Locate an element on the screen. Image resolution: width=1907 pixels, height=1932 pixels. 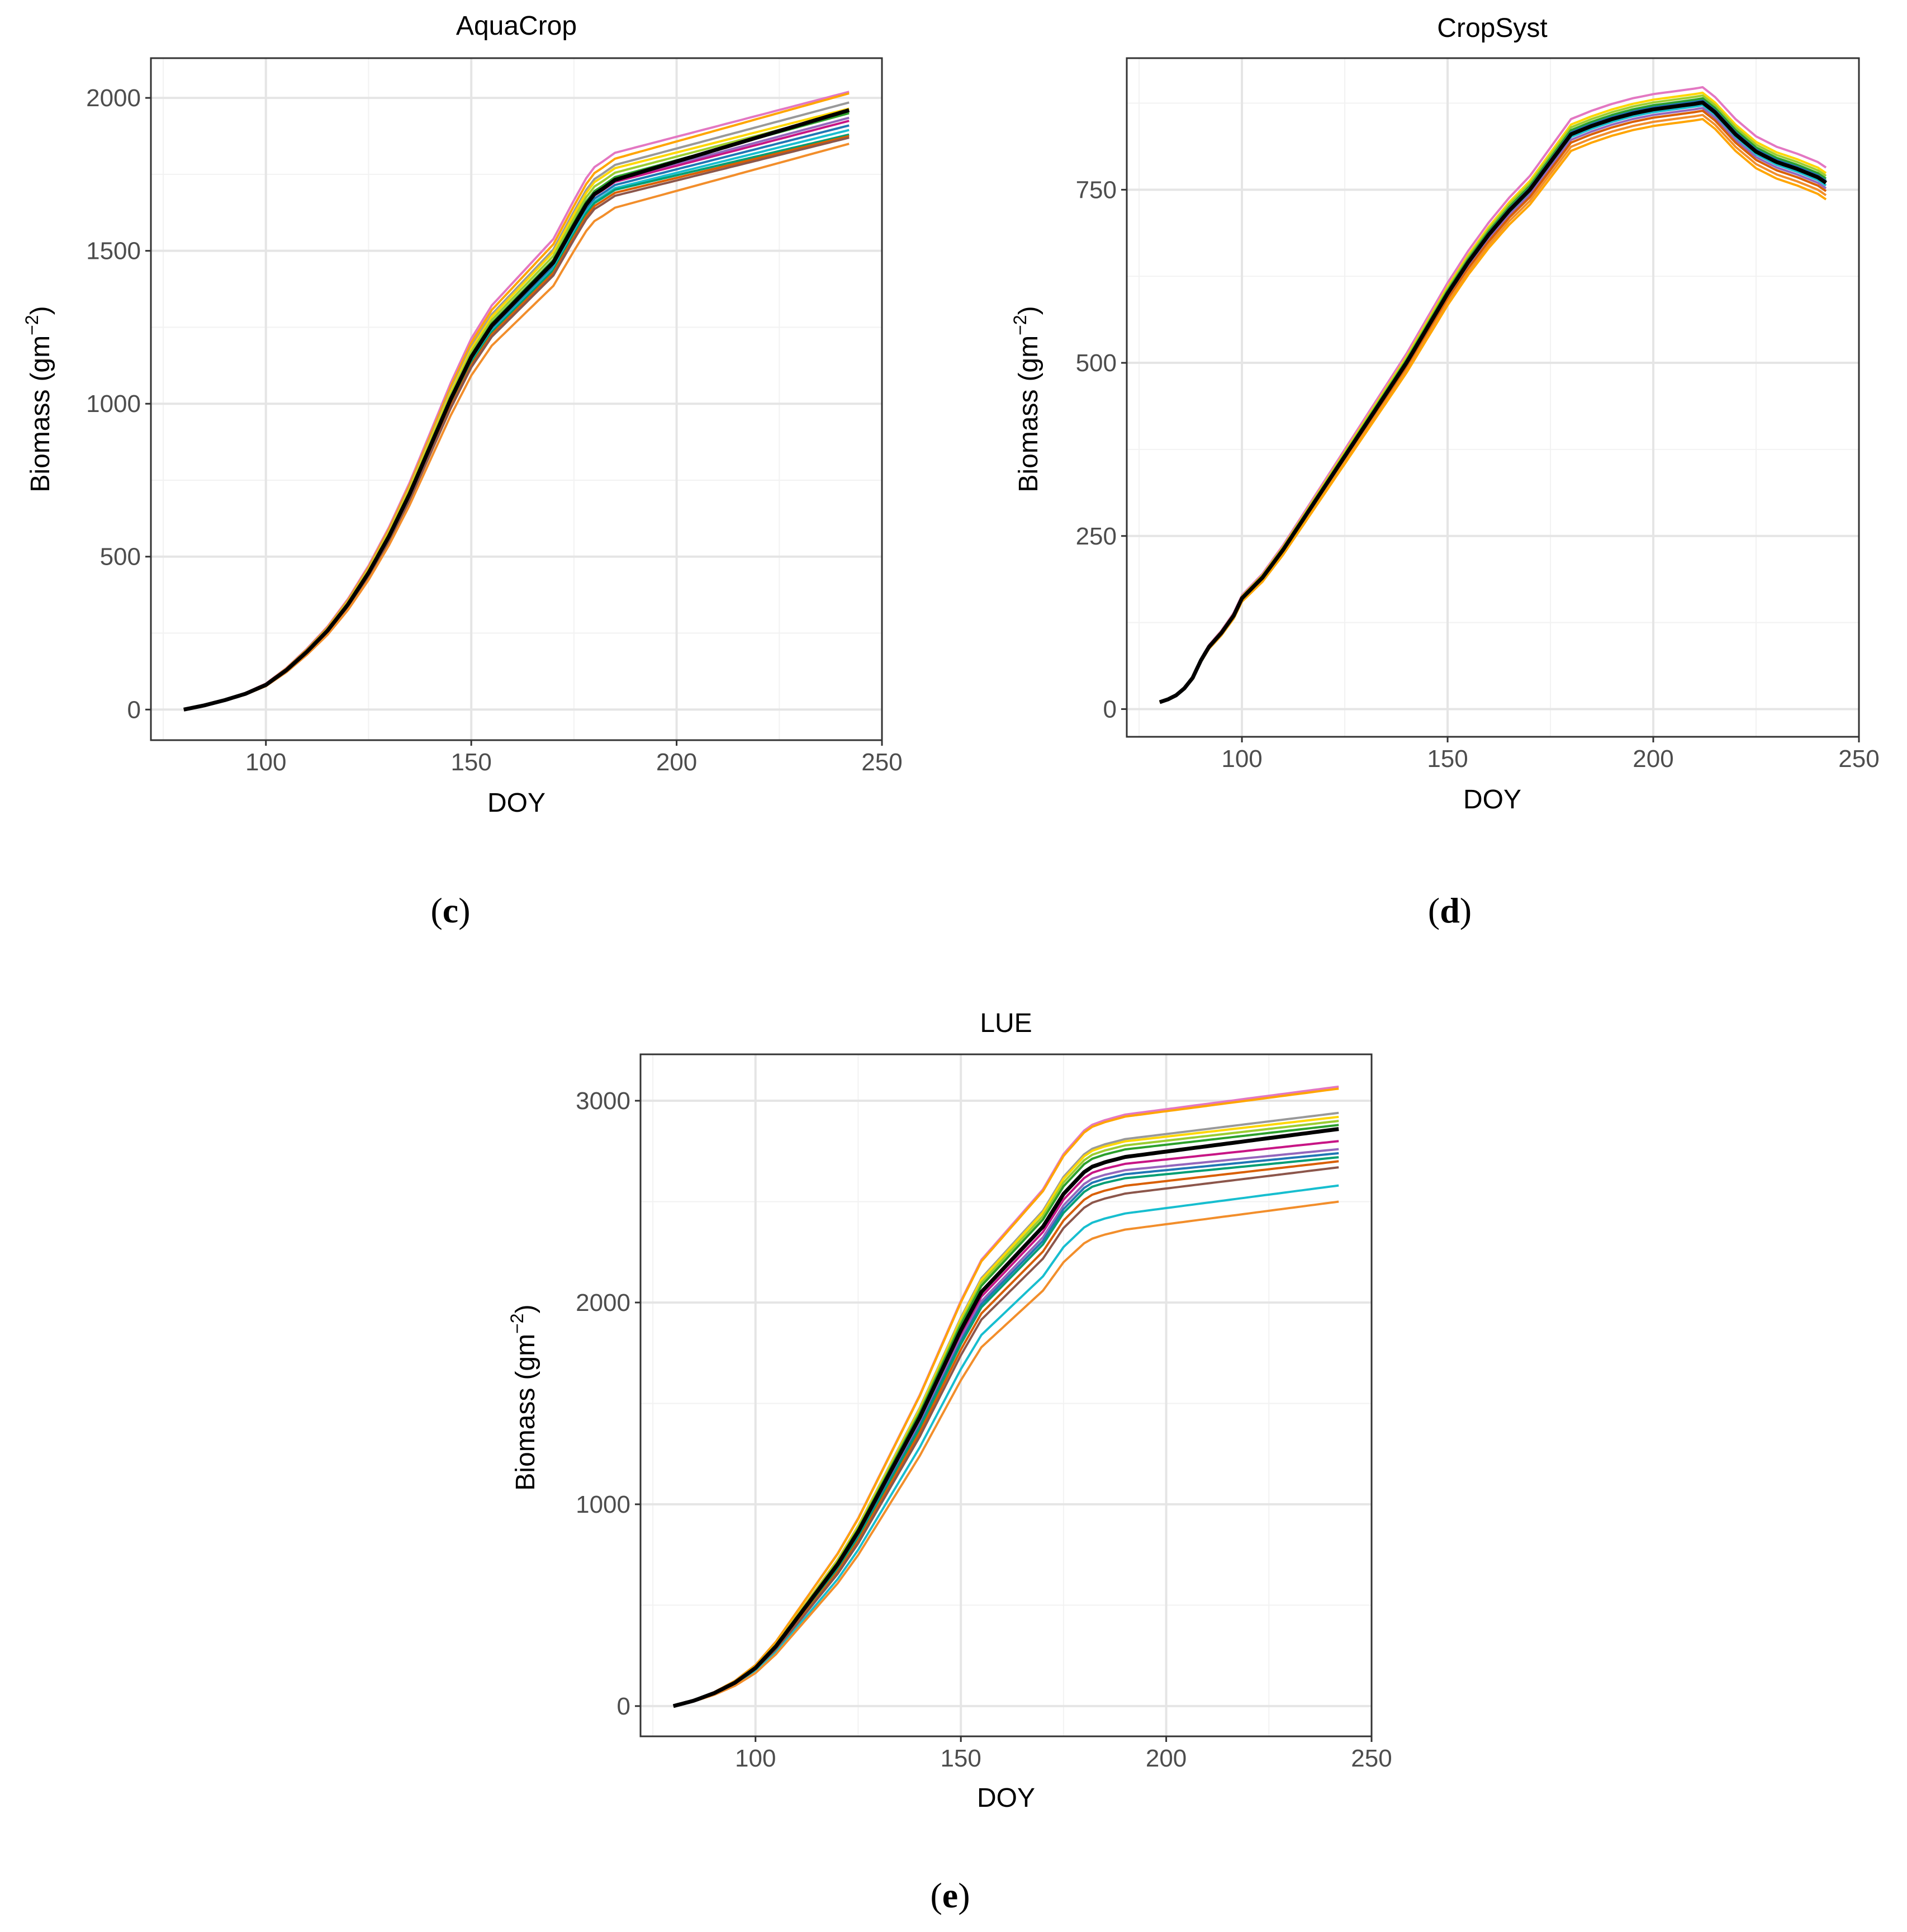
y-tick-label: 3000 is located at coordinates (603, 1101).